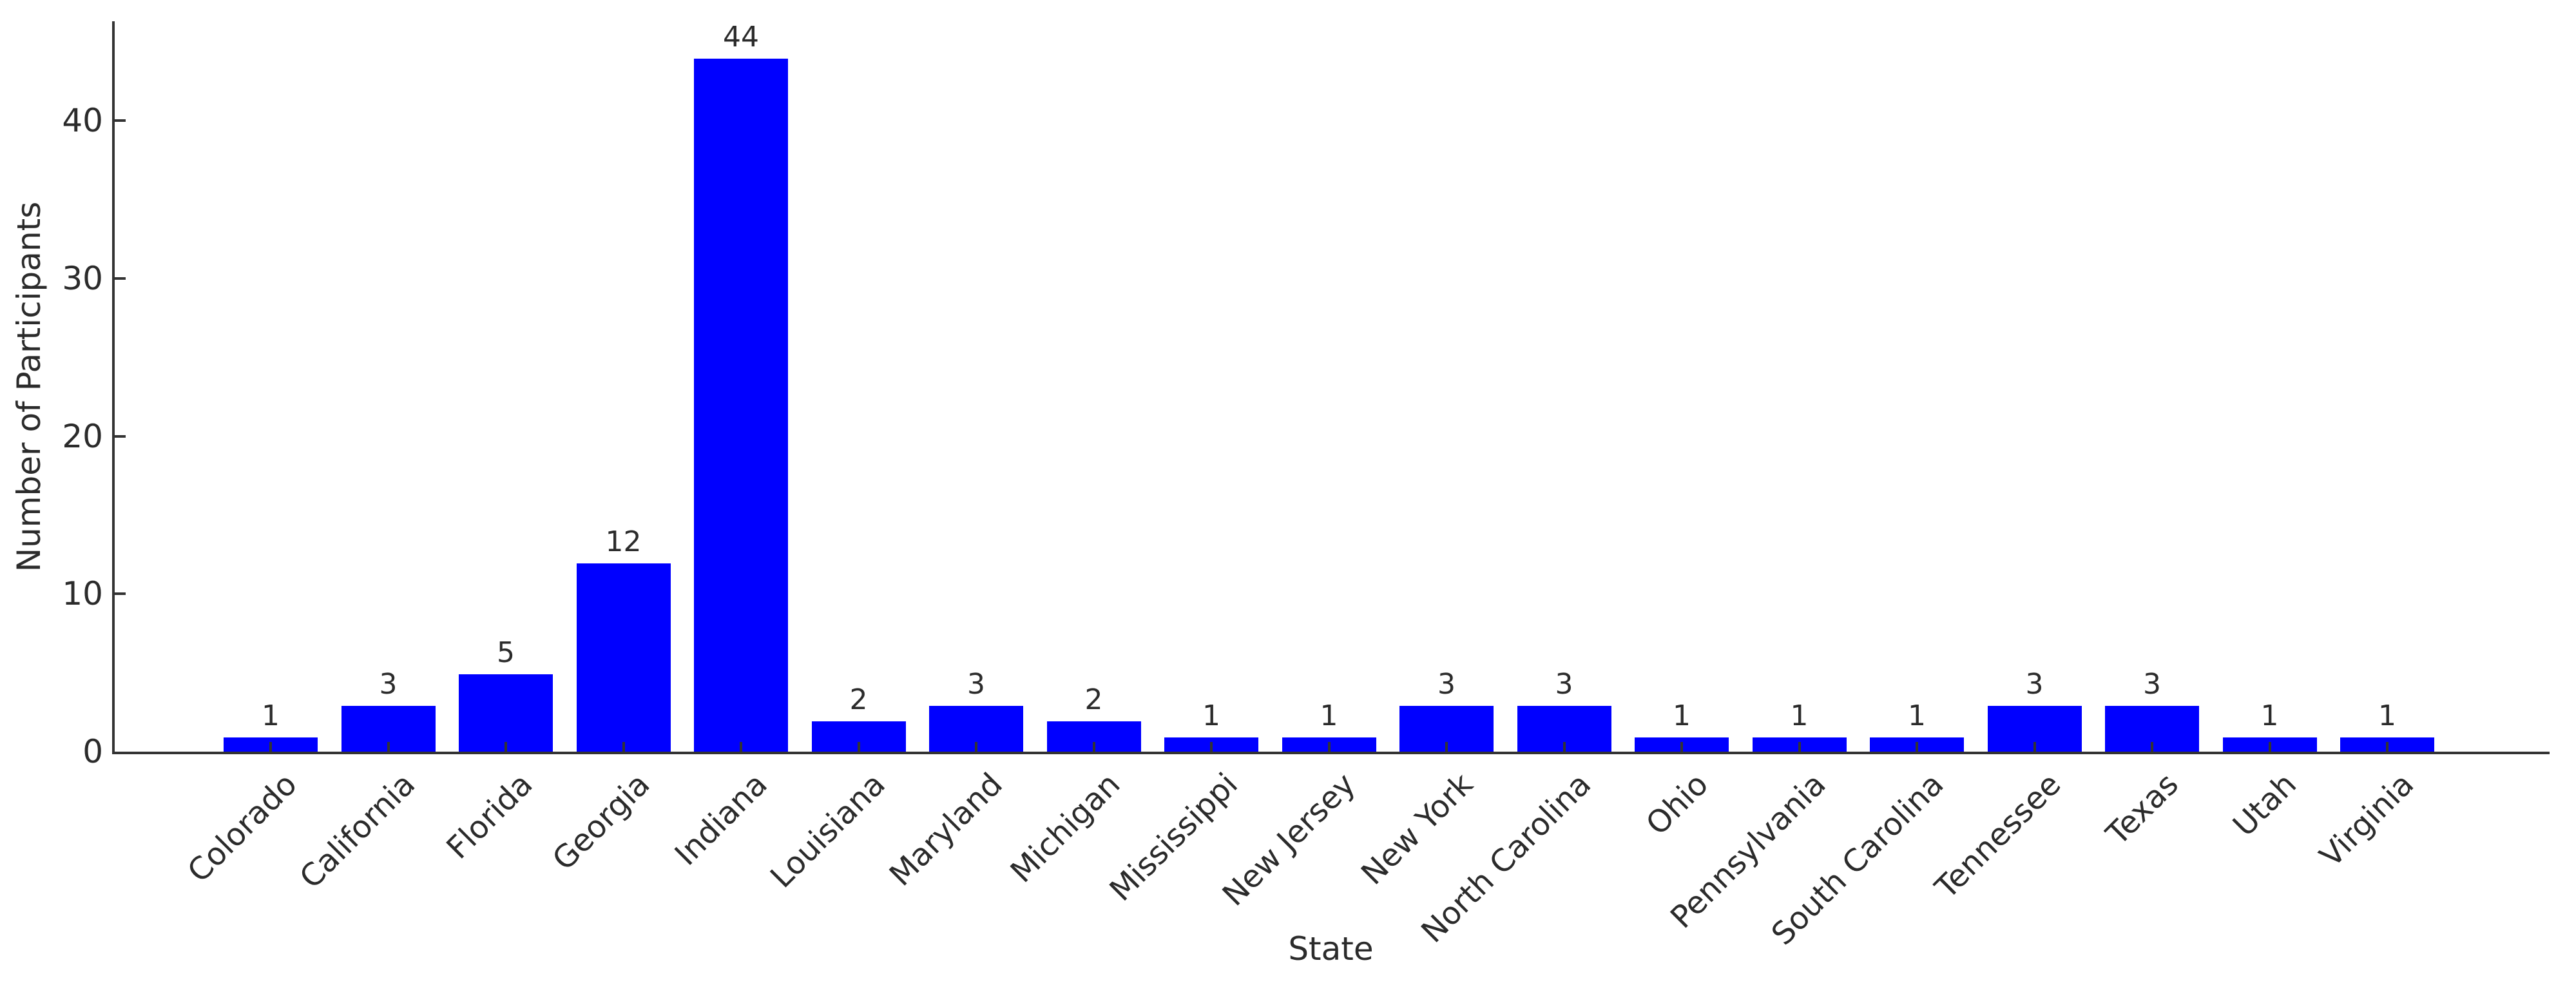 The height and width of the screenshot is (985, 2576). I want to click on y-axis-line, so click(113, 388).